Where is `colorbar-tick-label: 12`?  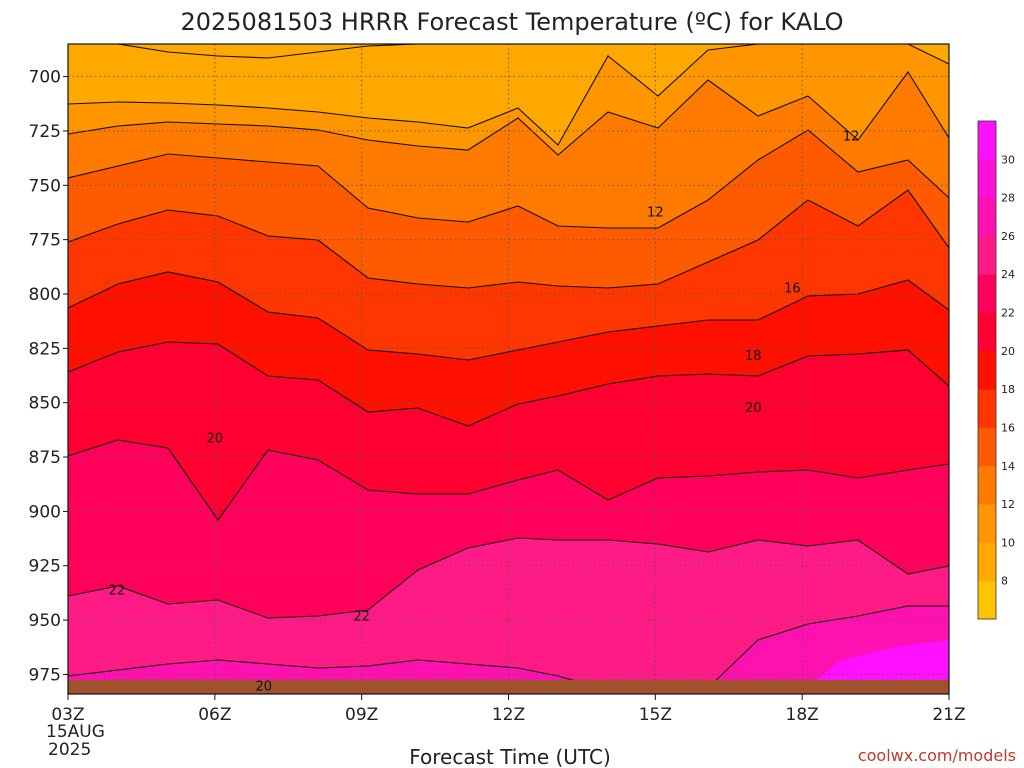 colorbar-tick-label: 12 is located at coordinates (1008, 504).